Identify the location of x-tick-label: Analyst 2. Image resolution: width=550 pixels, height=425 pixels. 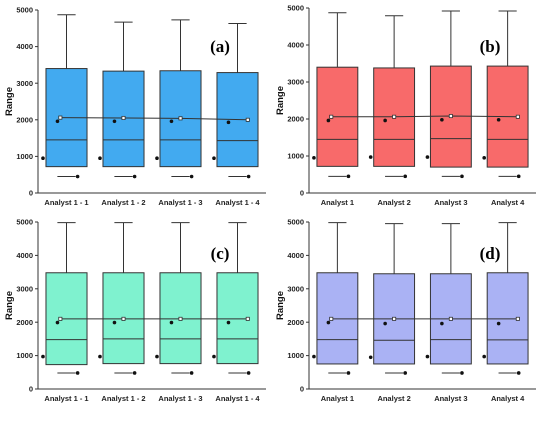
(393, 202).